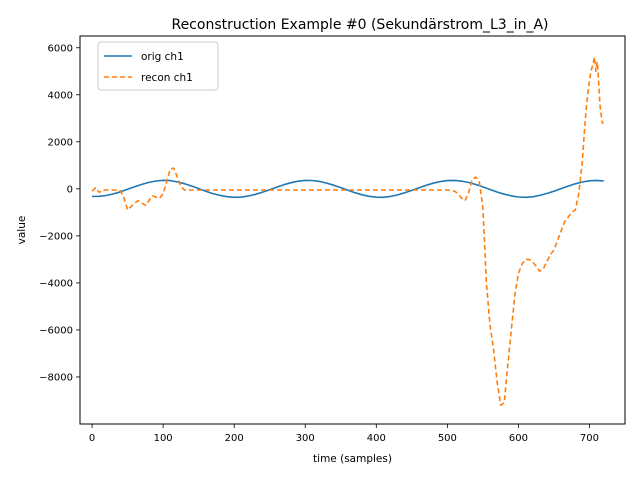 Image resolution: width=640 pixels, height=480 pixels. What do you see at coordinates (56, 330) in the screenshot?
I see `y-tick-label: −6000` at bounding box center [56, 330].